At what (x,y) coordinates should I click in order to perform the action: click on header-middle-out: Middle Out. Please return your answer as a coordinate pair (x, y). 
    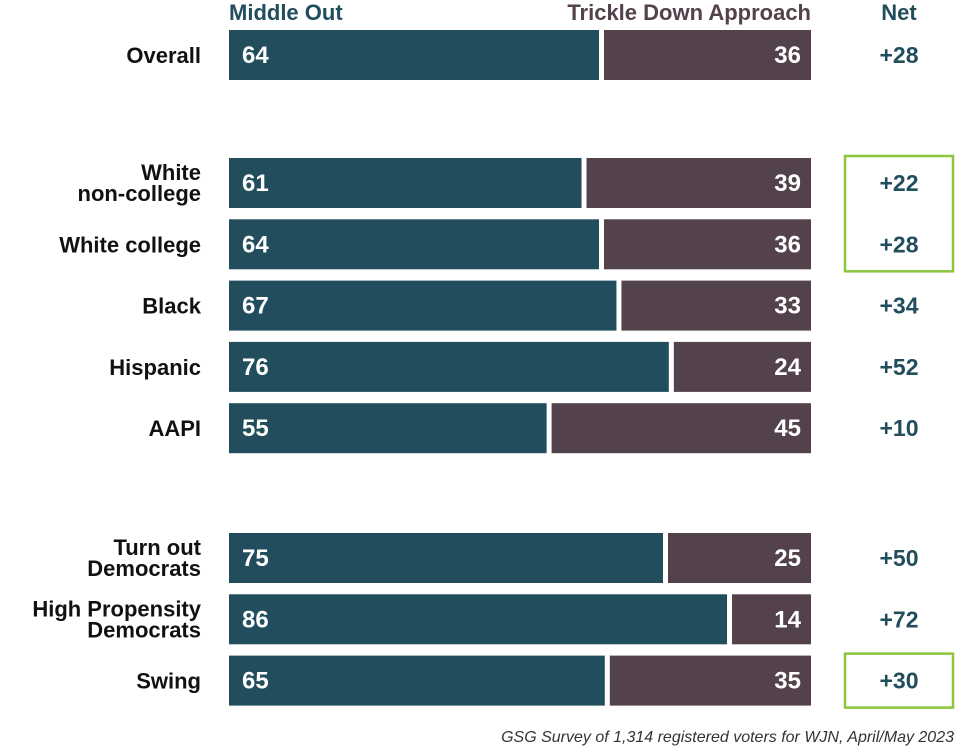
    Looking at the image, I should click on (286, 12).